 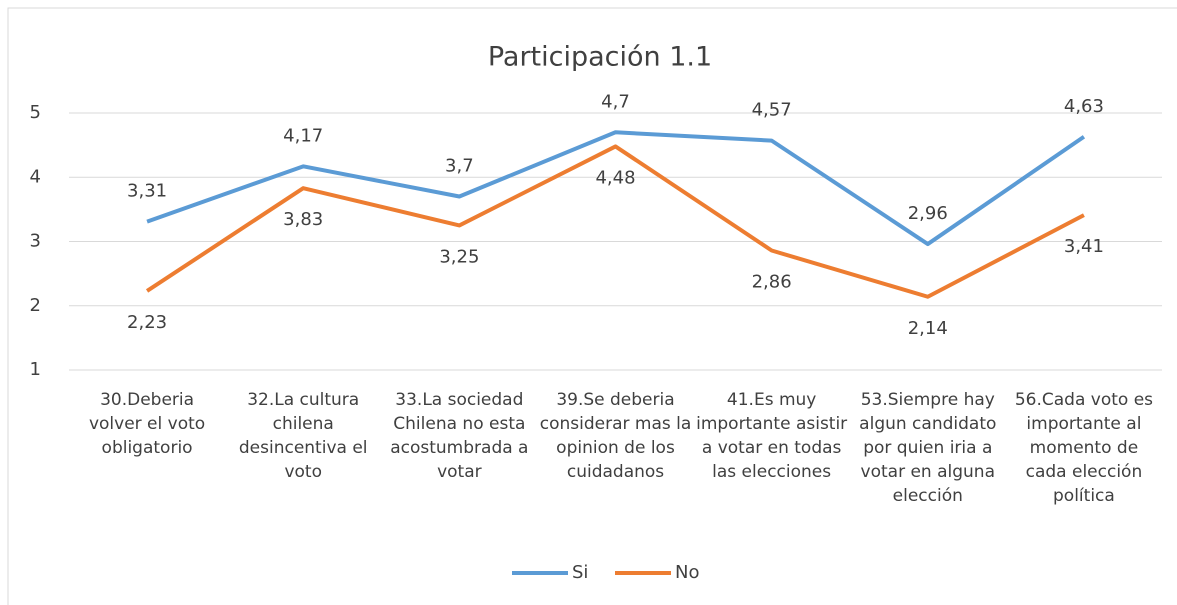 What do you see at coordinates (580, 572) in the screenshot?
I see `legend-label: Si` at bounding box center [580, 572].